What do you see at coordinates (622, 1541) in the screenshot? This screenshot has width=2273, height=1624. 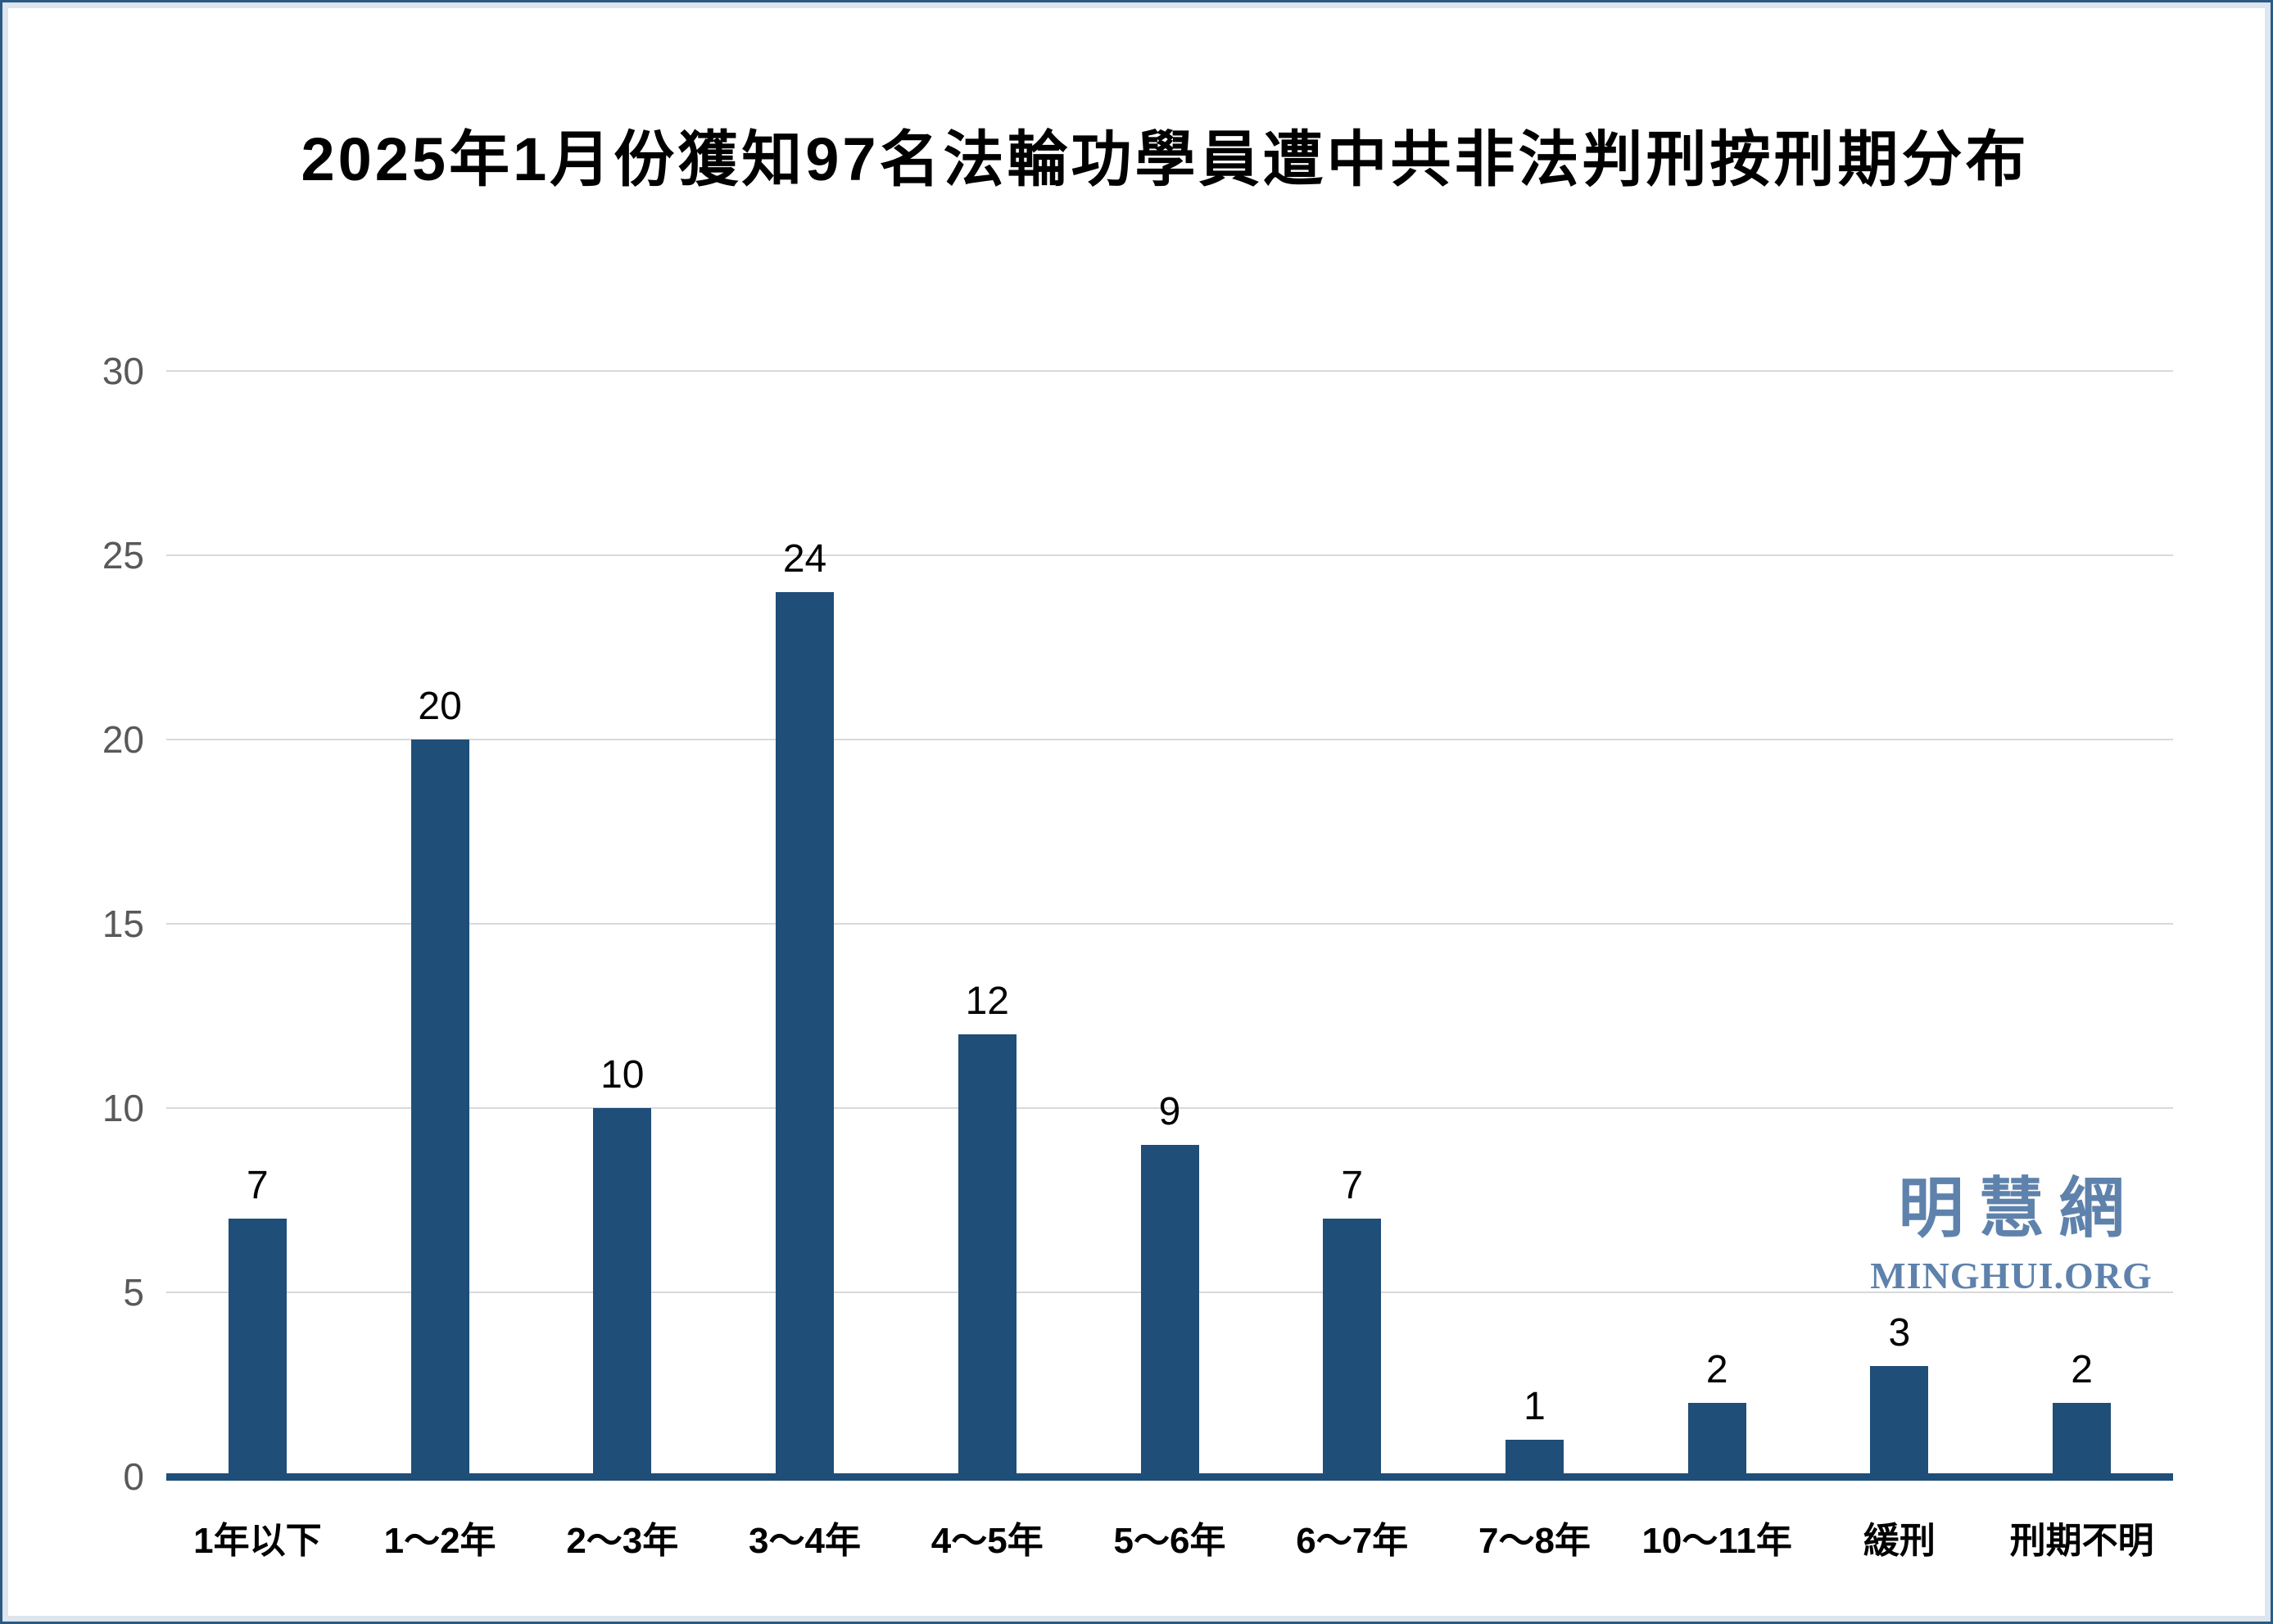 I see `x-axis-category-label: 2～3年` at bounding box center [622, 1541].